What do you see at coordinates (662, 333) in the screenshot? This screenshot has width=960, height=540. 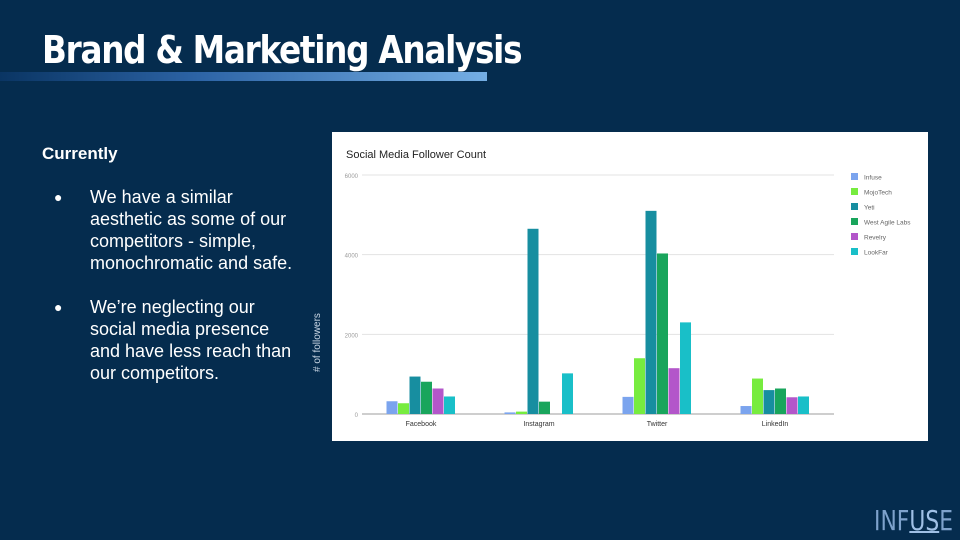 I see `bar-west-agile-labs-twitter` at bounding box center [662, 333].